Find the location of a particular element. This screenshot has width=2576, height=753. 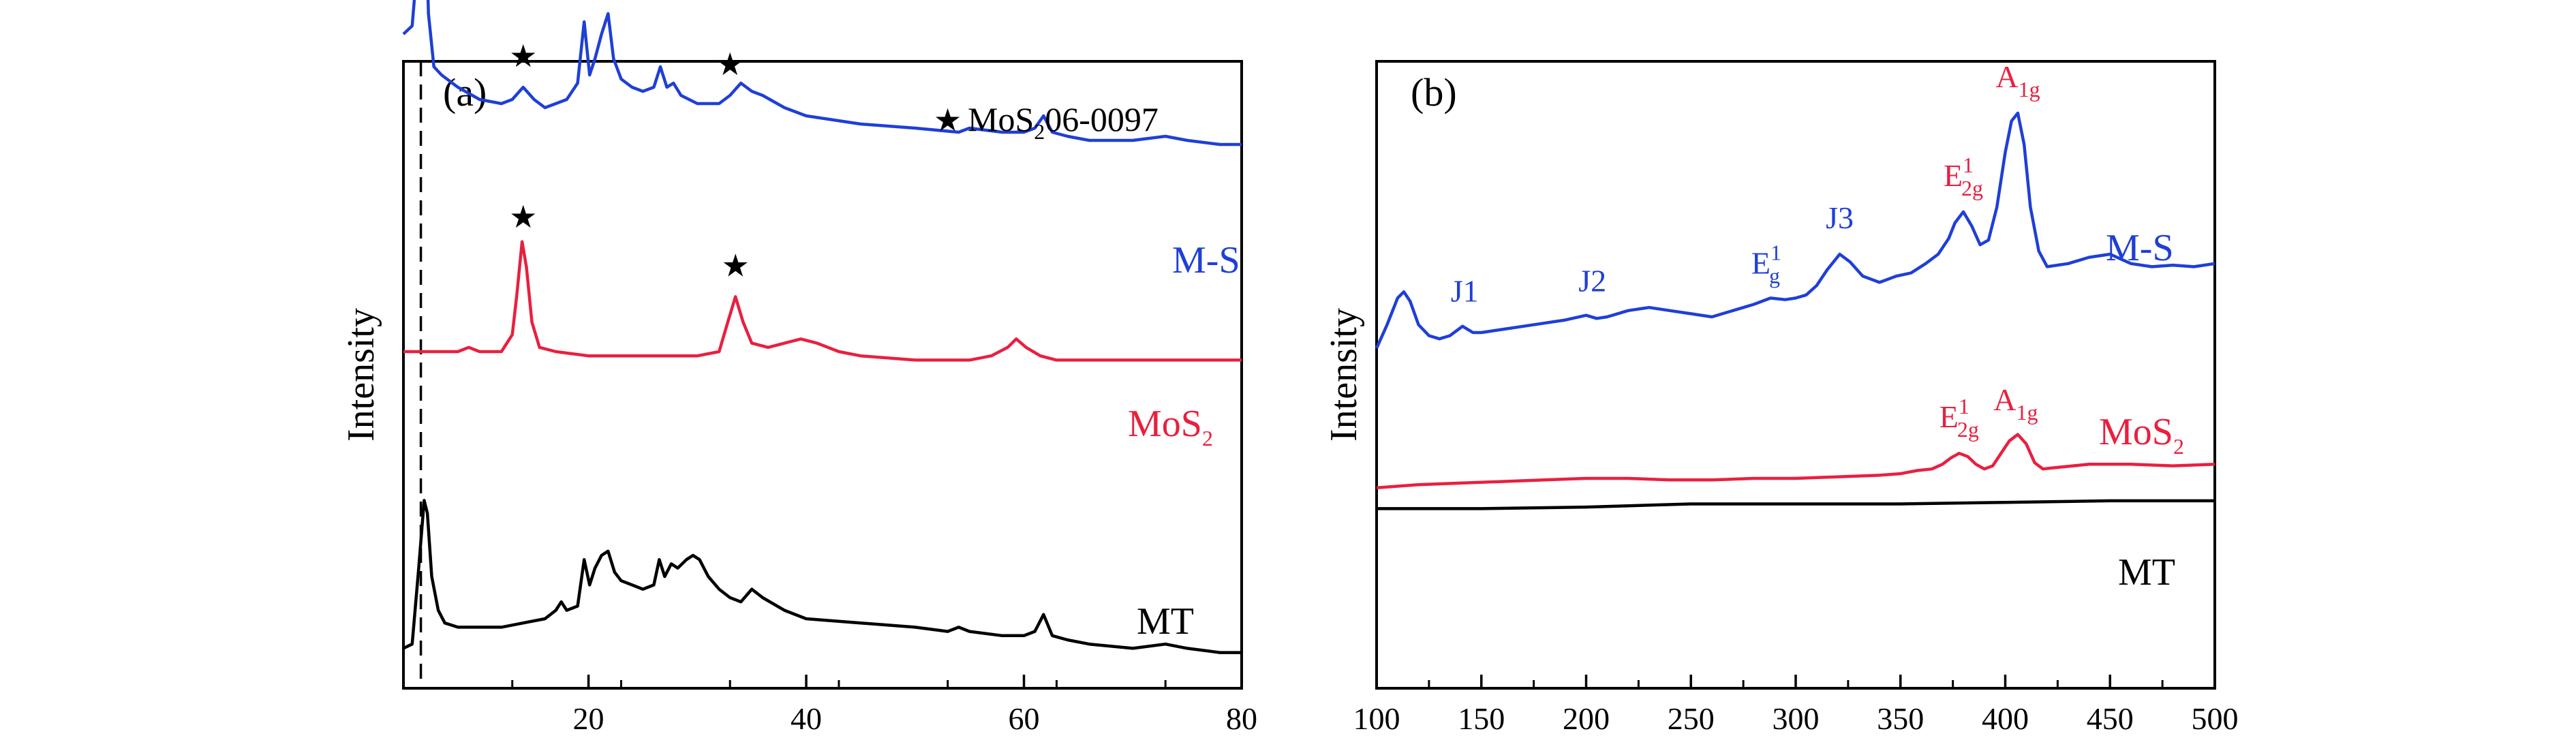

peak-label: J1 is located at coordinates (1465, 291).